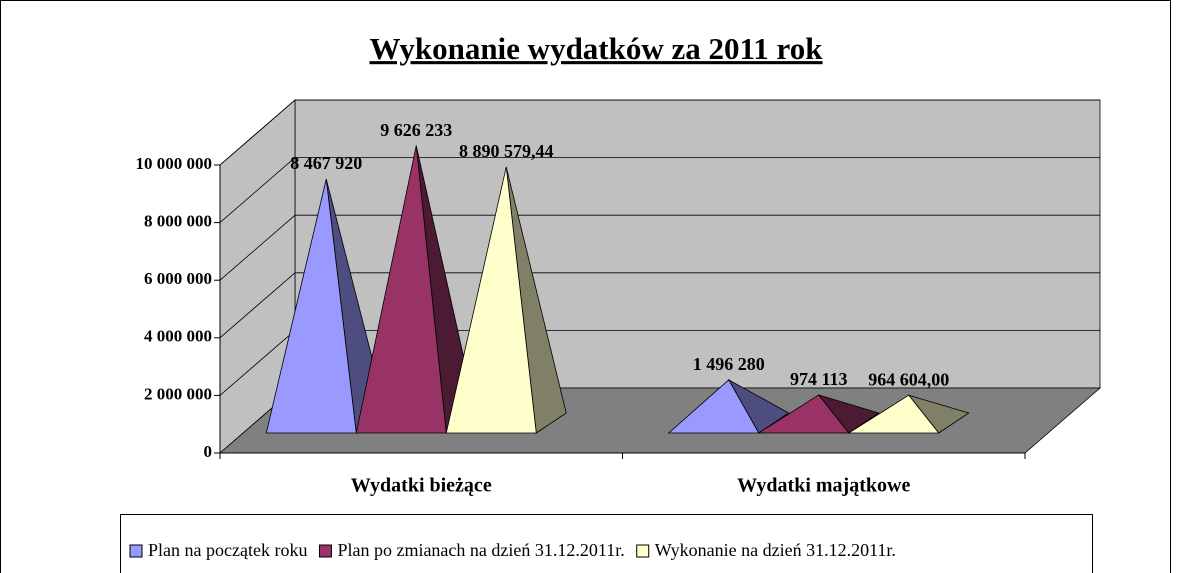 Image resolution: width=1192 pixels, height=573 pixels. I want to click on y-tick-label: 2 000 000, so click(178, 393).